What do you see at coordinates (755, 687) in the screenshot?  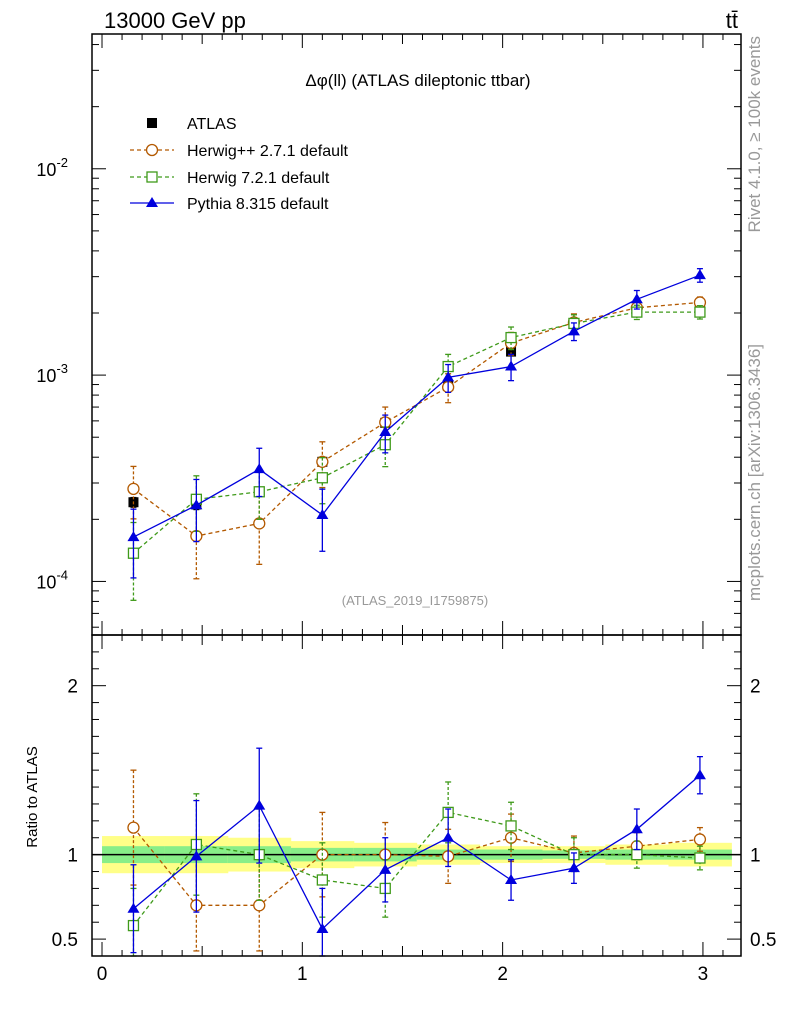 I see `ratio-ytick-label-right: 2` at bounding box center [755, 687].